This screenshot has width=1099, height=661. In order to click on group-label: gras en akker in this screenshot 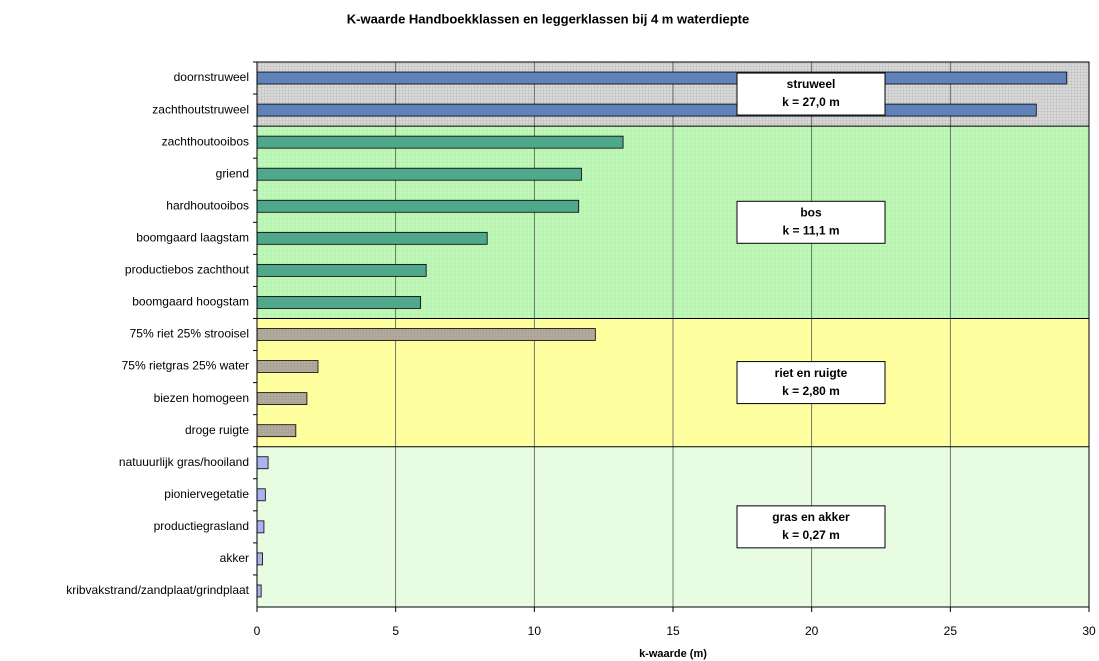, I will do `click(811, 517)`.